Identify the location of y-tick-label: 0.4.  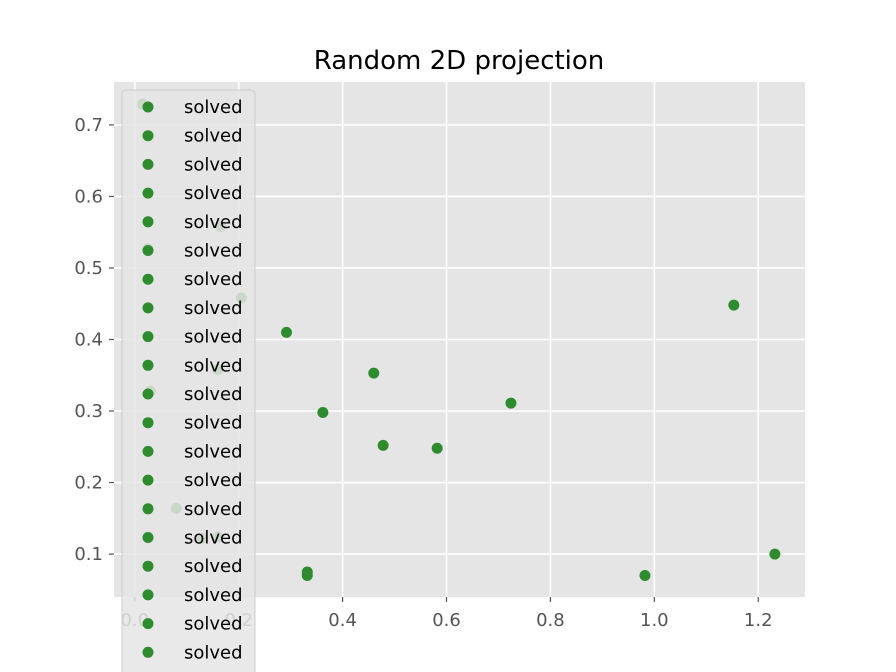
(88, 340).